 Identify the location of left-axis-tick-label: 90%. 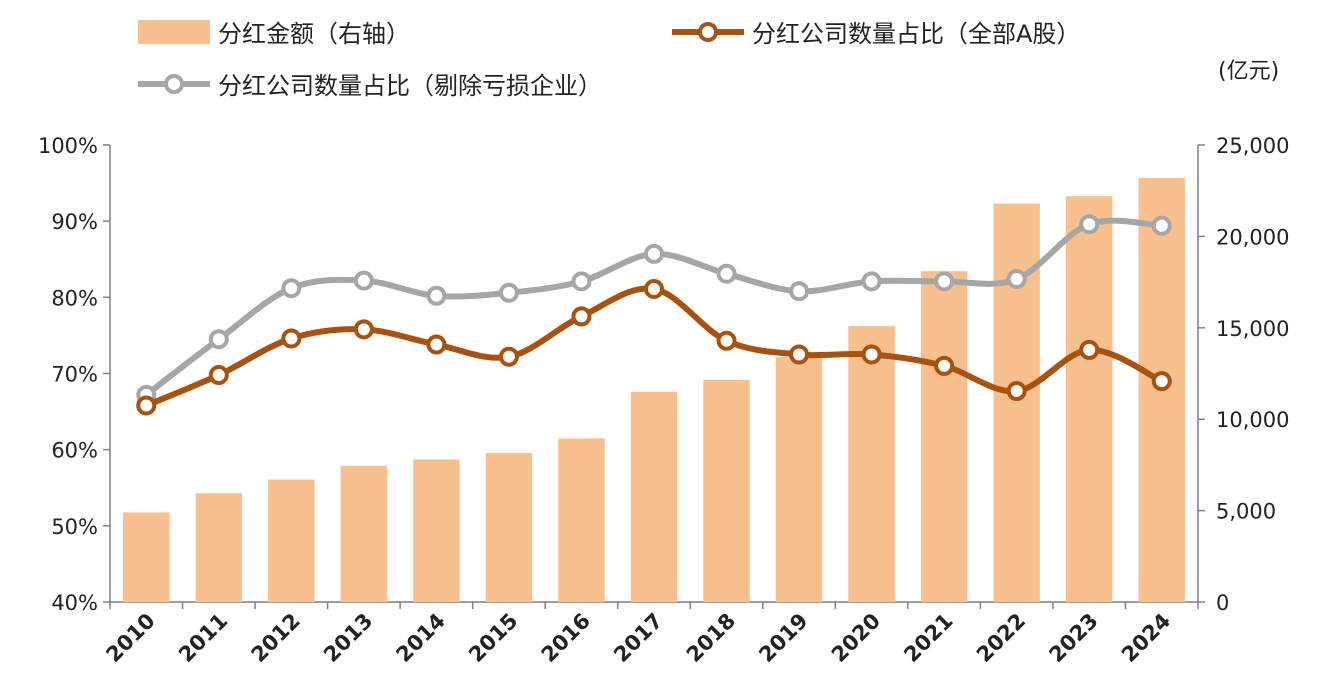
(74, 222).